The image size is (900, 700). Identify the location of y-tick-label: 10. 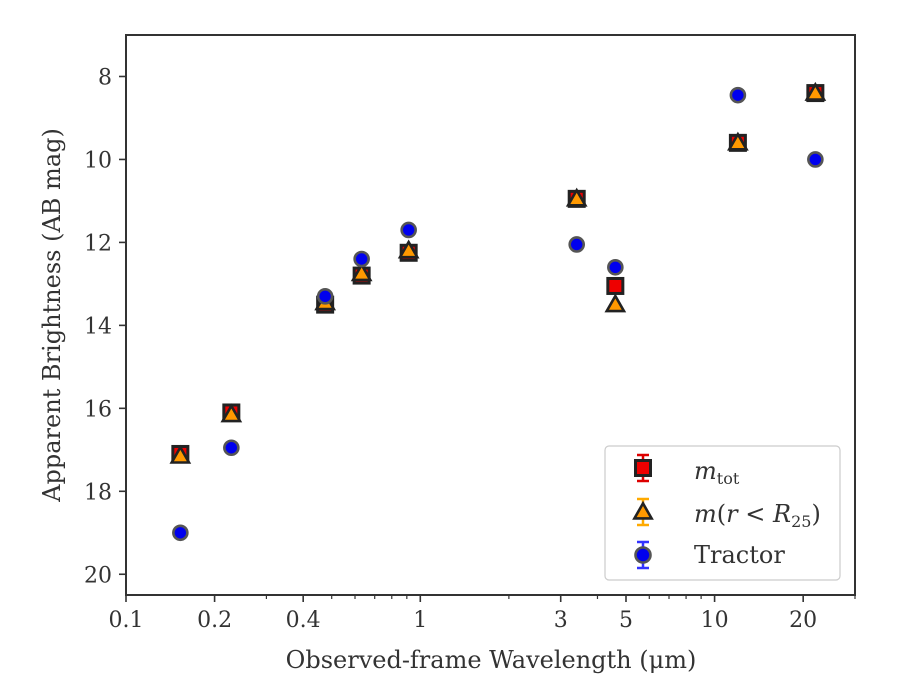
(98, 160).